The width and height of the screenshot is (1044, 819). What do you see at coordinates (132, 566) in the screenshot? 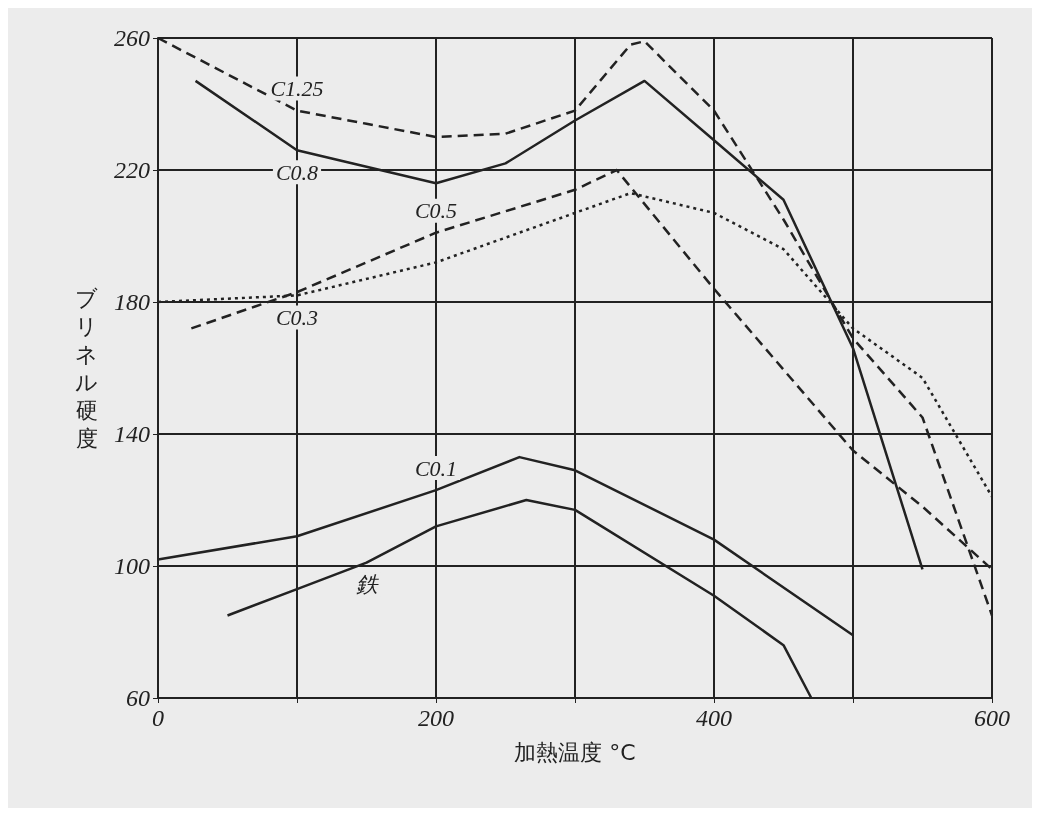
I see `y-tick-label: 100` at bounding box center [132, 566].